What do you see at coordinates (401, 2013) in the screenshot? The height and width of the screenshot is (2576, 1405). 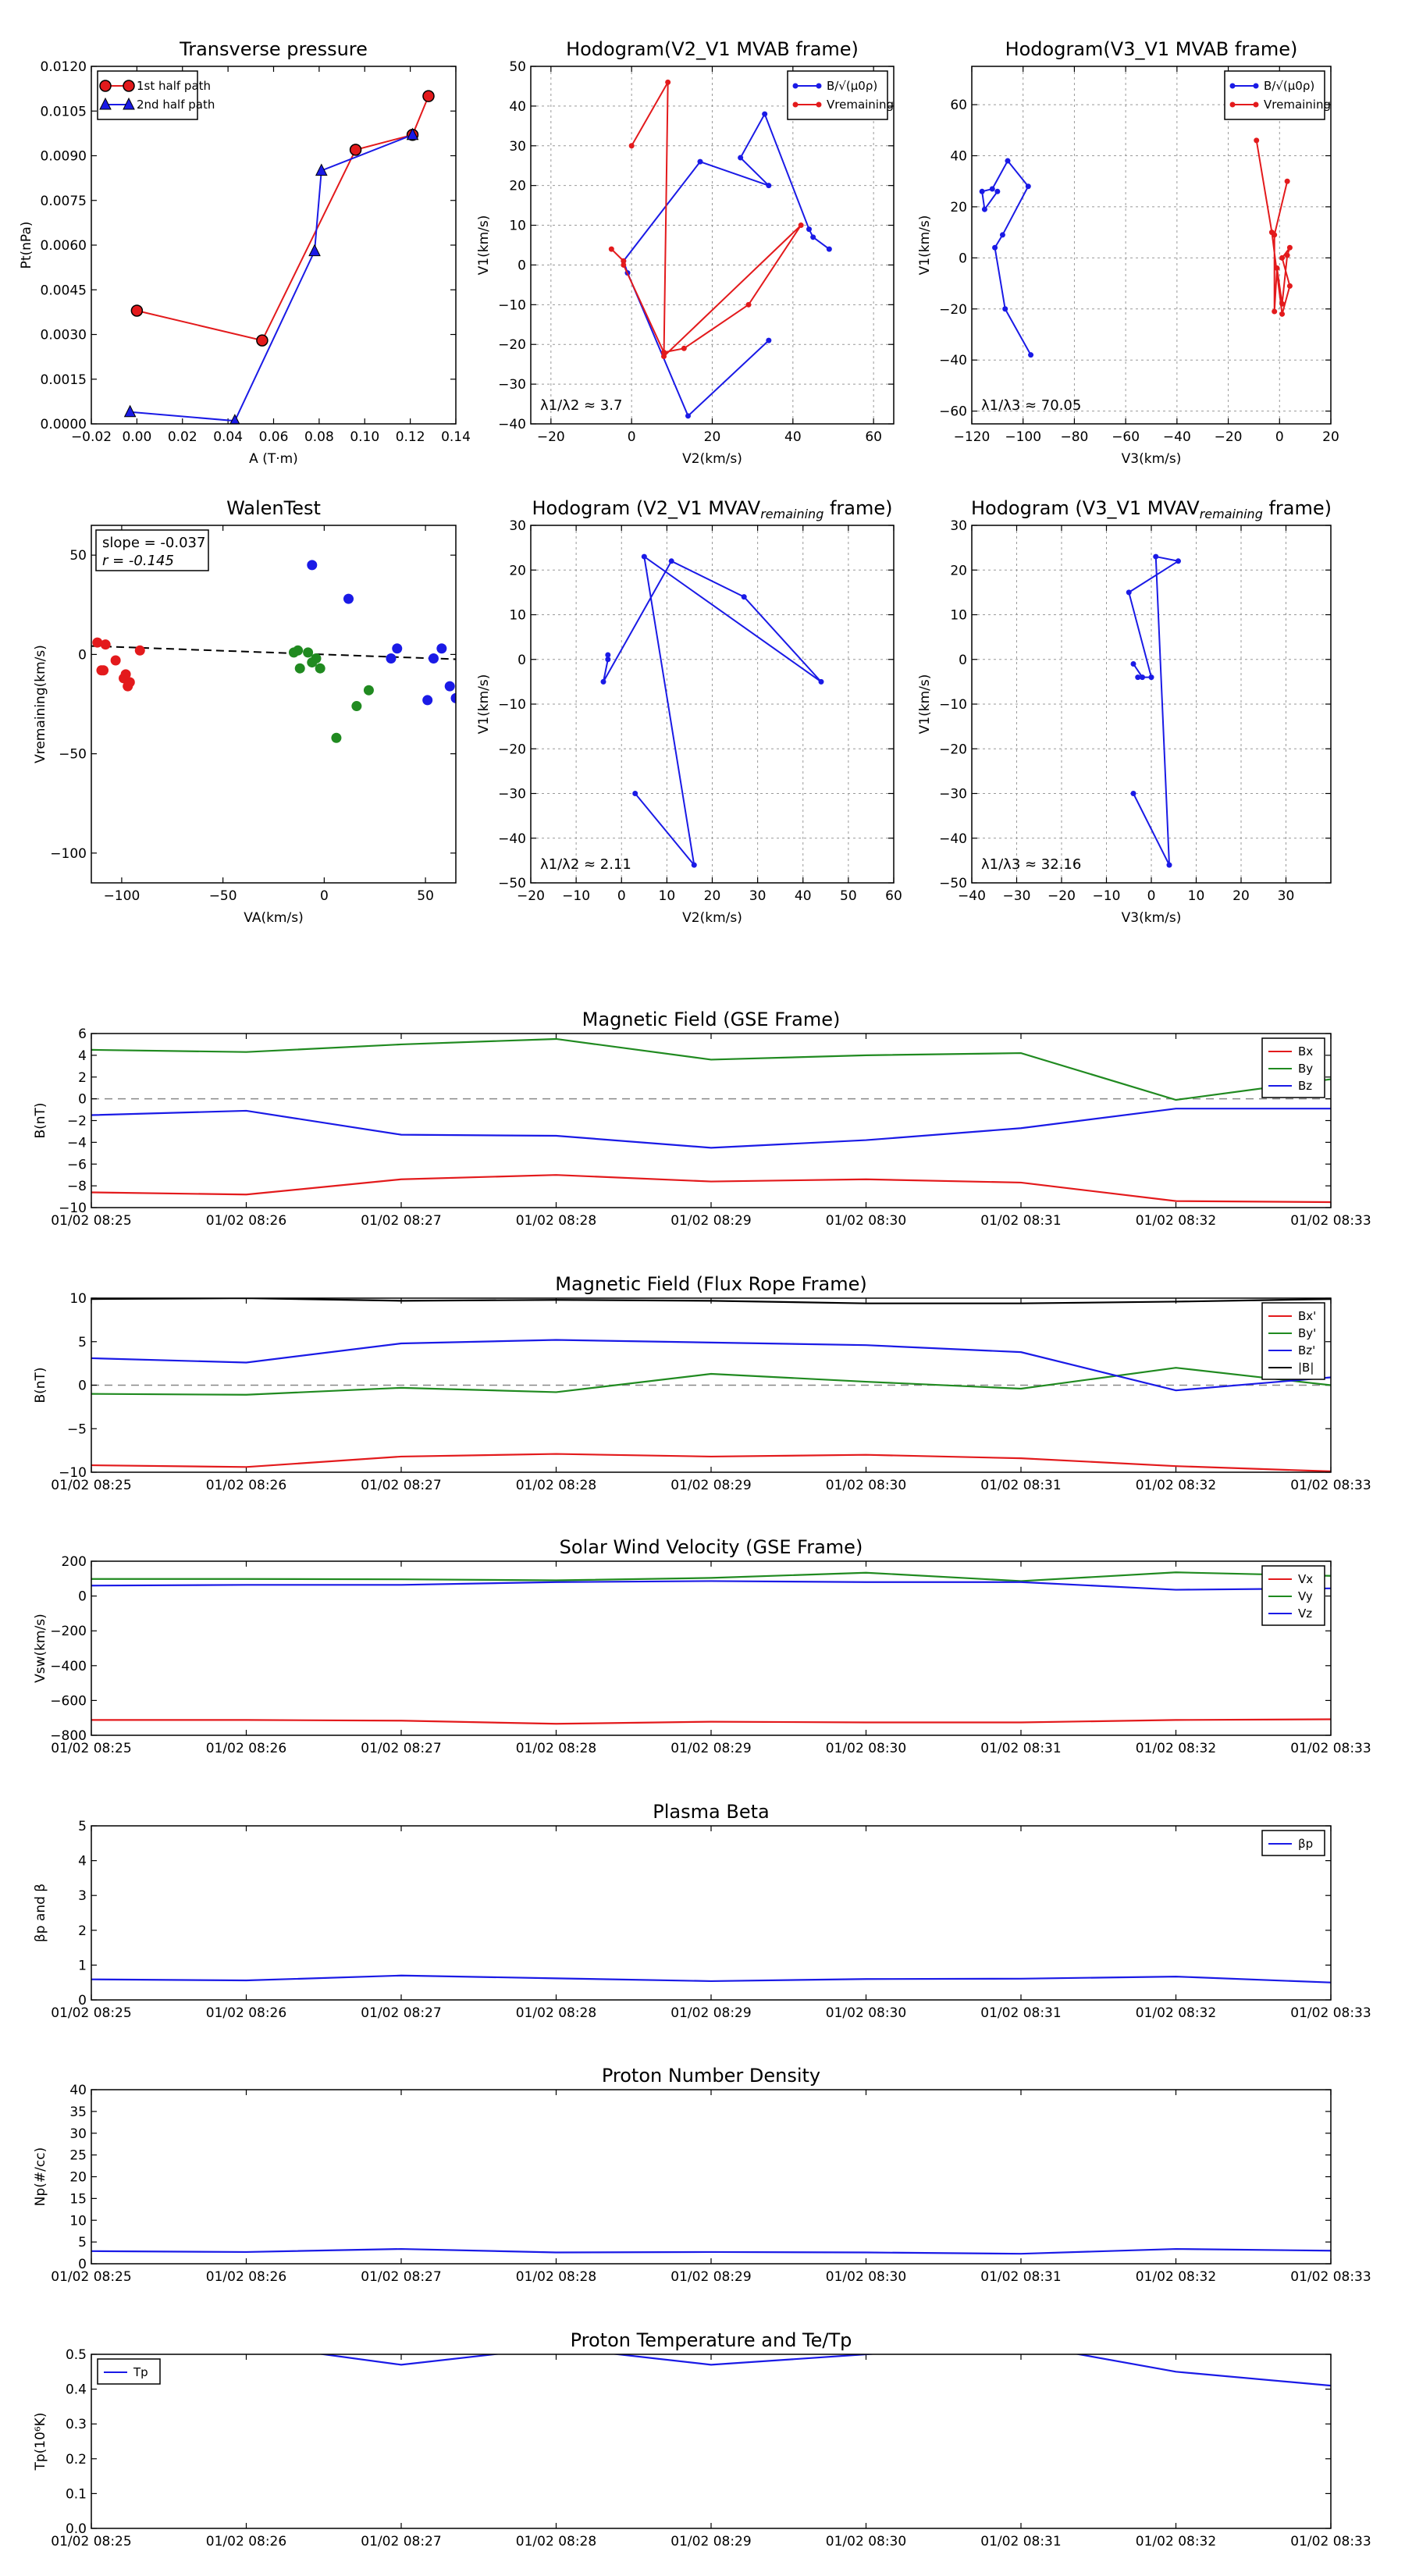 I see `time-tick-label: 01/02 08:27` at bounding box center [401, 2013].